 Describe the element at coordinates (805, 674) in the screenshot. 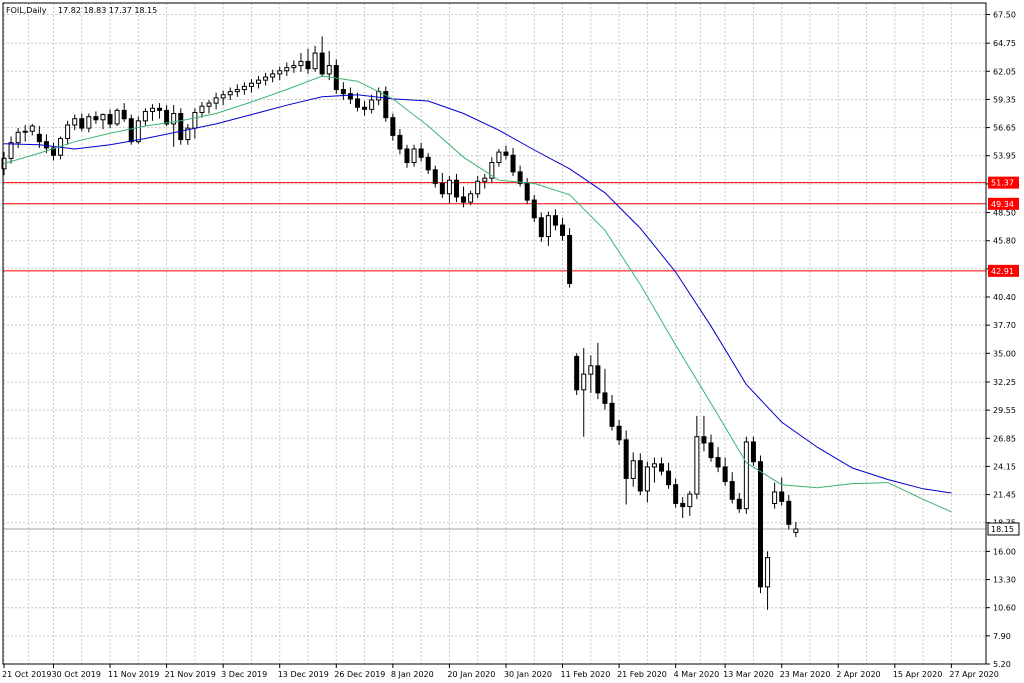

I see `x-tick-label: 23 Mar 2020` at that location.